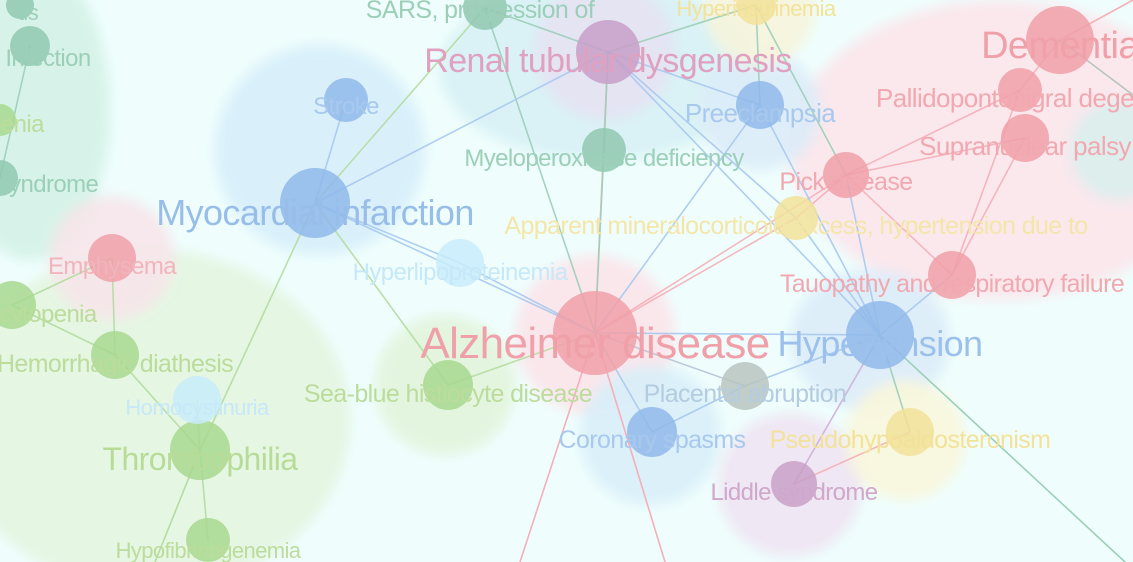 This screenshot has width=1133, height=562. I want to click on node-label-hyperlipoproteinemia: Hyperlipoproteinemia, so click(461, 272).